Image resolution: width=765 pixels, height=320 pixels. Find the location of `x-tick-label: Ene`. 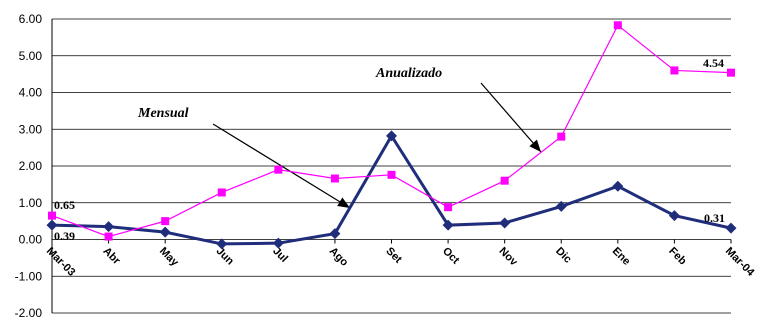

x-tick-label: Ene is located at coordinates (621, 256).